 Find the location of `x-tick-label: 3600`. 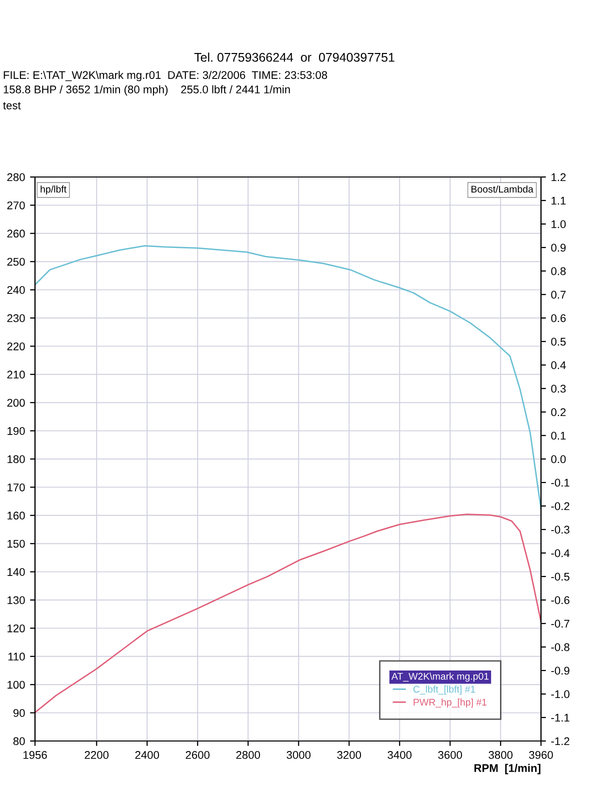

x-tick-label: 3600 is located at coordinates (450, 755).